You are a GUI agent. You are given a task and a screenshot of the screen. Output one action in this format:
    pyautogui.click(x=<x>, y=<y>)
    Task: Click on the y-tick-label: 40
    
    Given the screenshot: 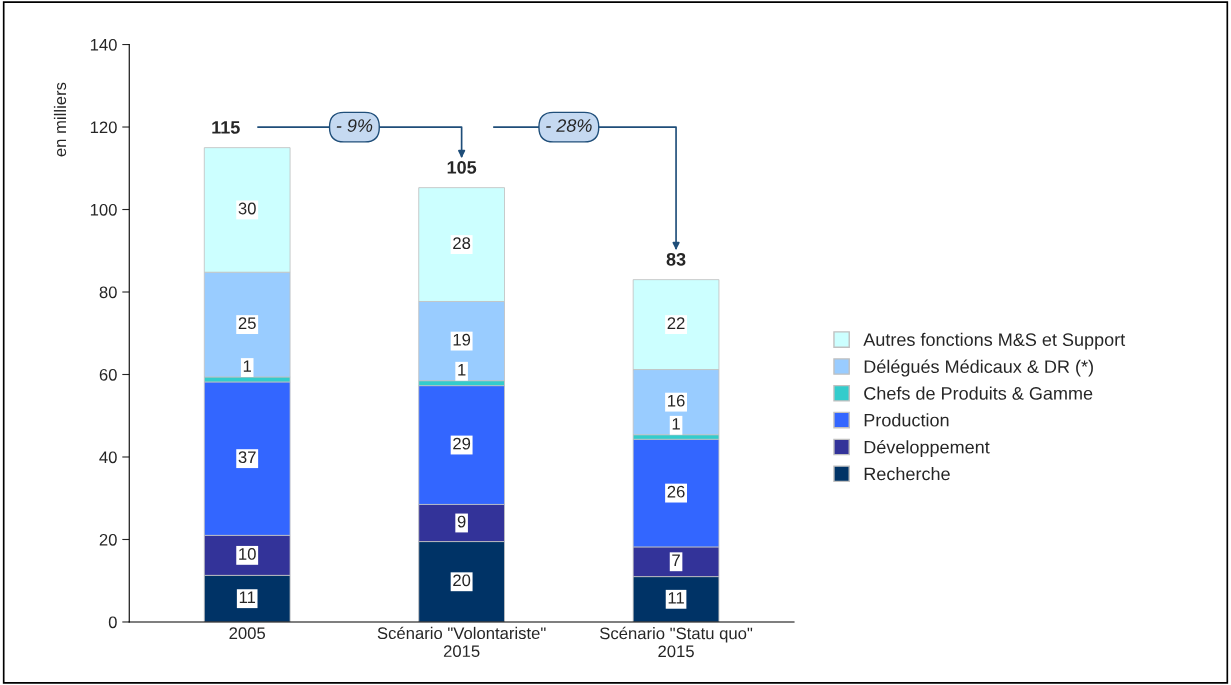 What is the action you would take?
    pyautogui.click(x=108, y=457)
    